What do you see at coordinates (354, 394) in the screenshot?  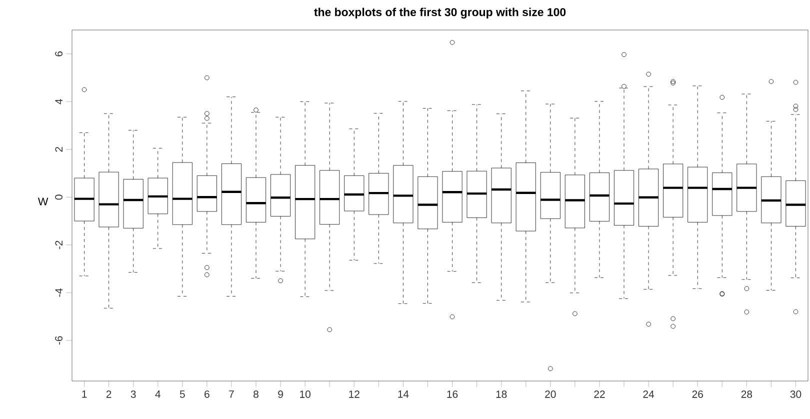 I see `x-tick-label: 12` at bounding box center [354, 394].